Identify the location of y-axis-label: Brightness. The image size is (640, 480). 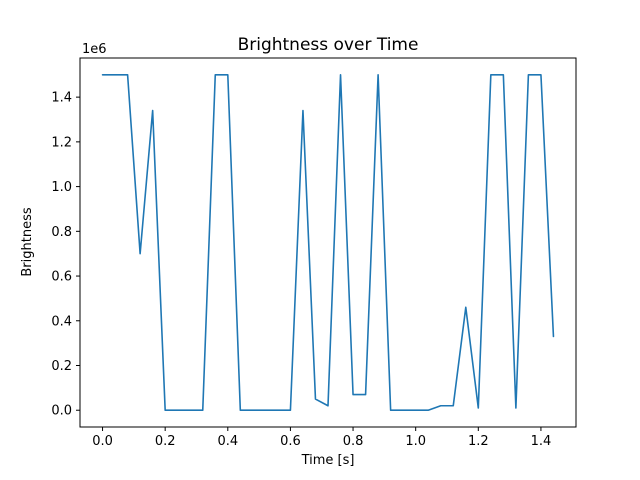
(27, 241).